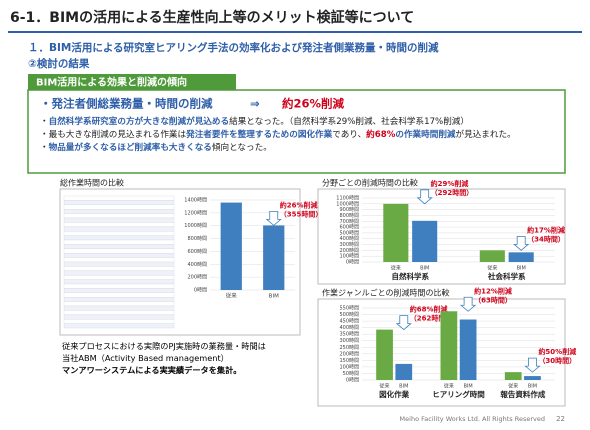 This screenshot has height=430, width=590. What do you see at coordinates (431, 318) in the screenshot?
I see `annotation: （262時間）` at bounding box center [431, 318].